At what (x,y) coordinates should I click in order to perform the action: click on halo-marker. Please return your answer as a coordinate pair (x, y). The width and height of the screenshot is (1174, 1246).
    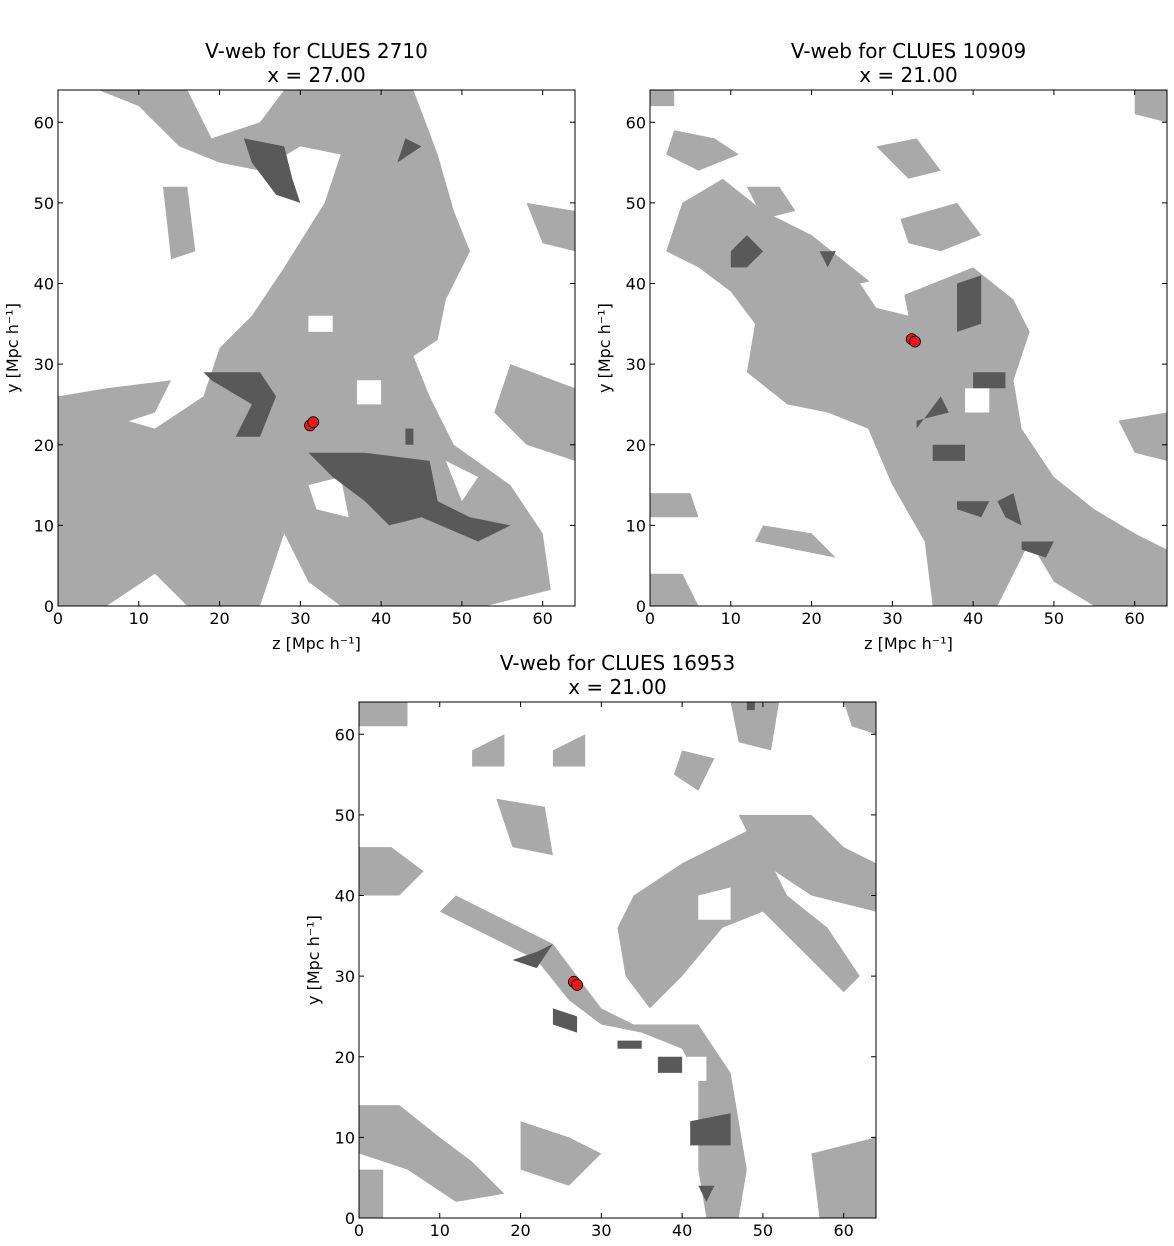
    Looking at the image, I should click on (313, 422).